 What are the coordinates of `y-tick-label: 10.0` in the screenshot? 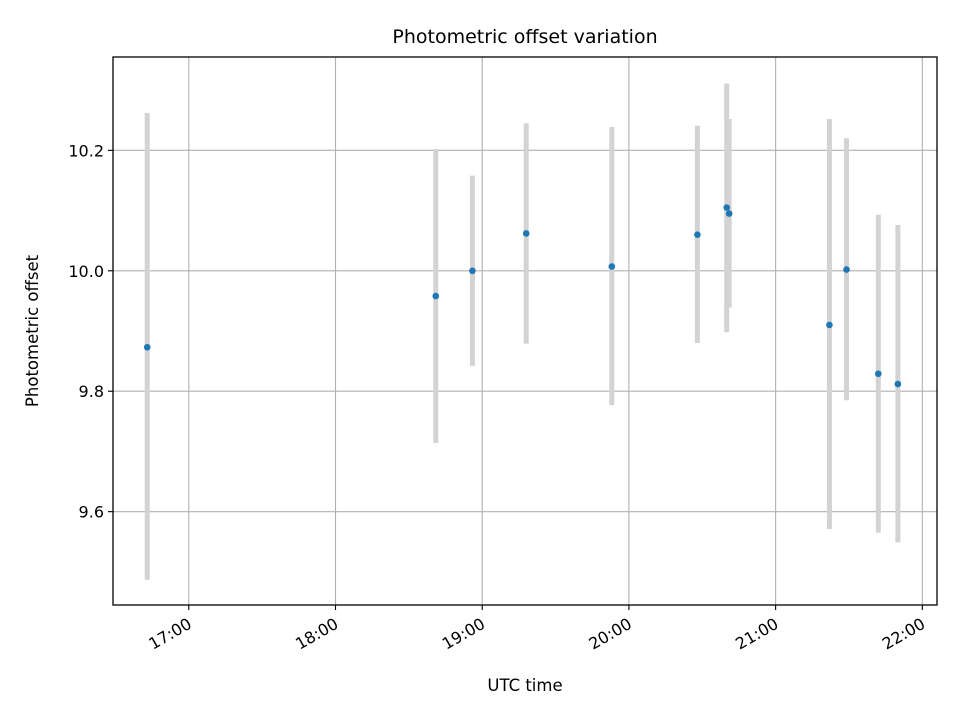 It's located at (86, 271).